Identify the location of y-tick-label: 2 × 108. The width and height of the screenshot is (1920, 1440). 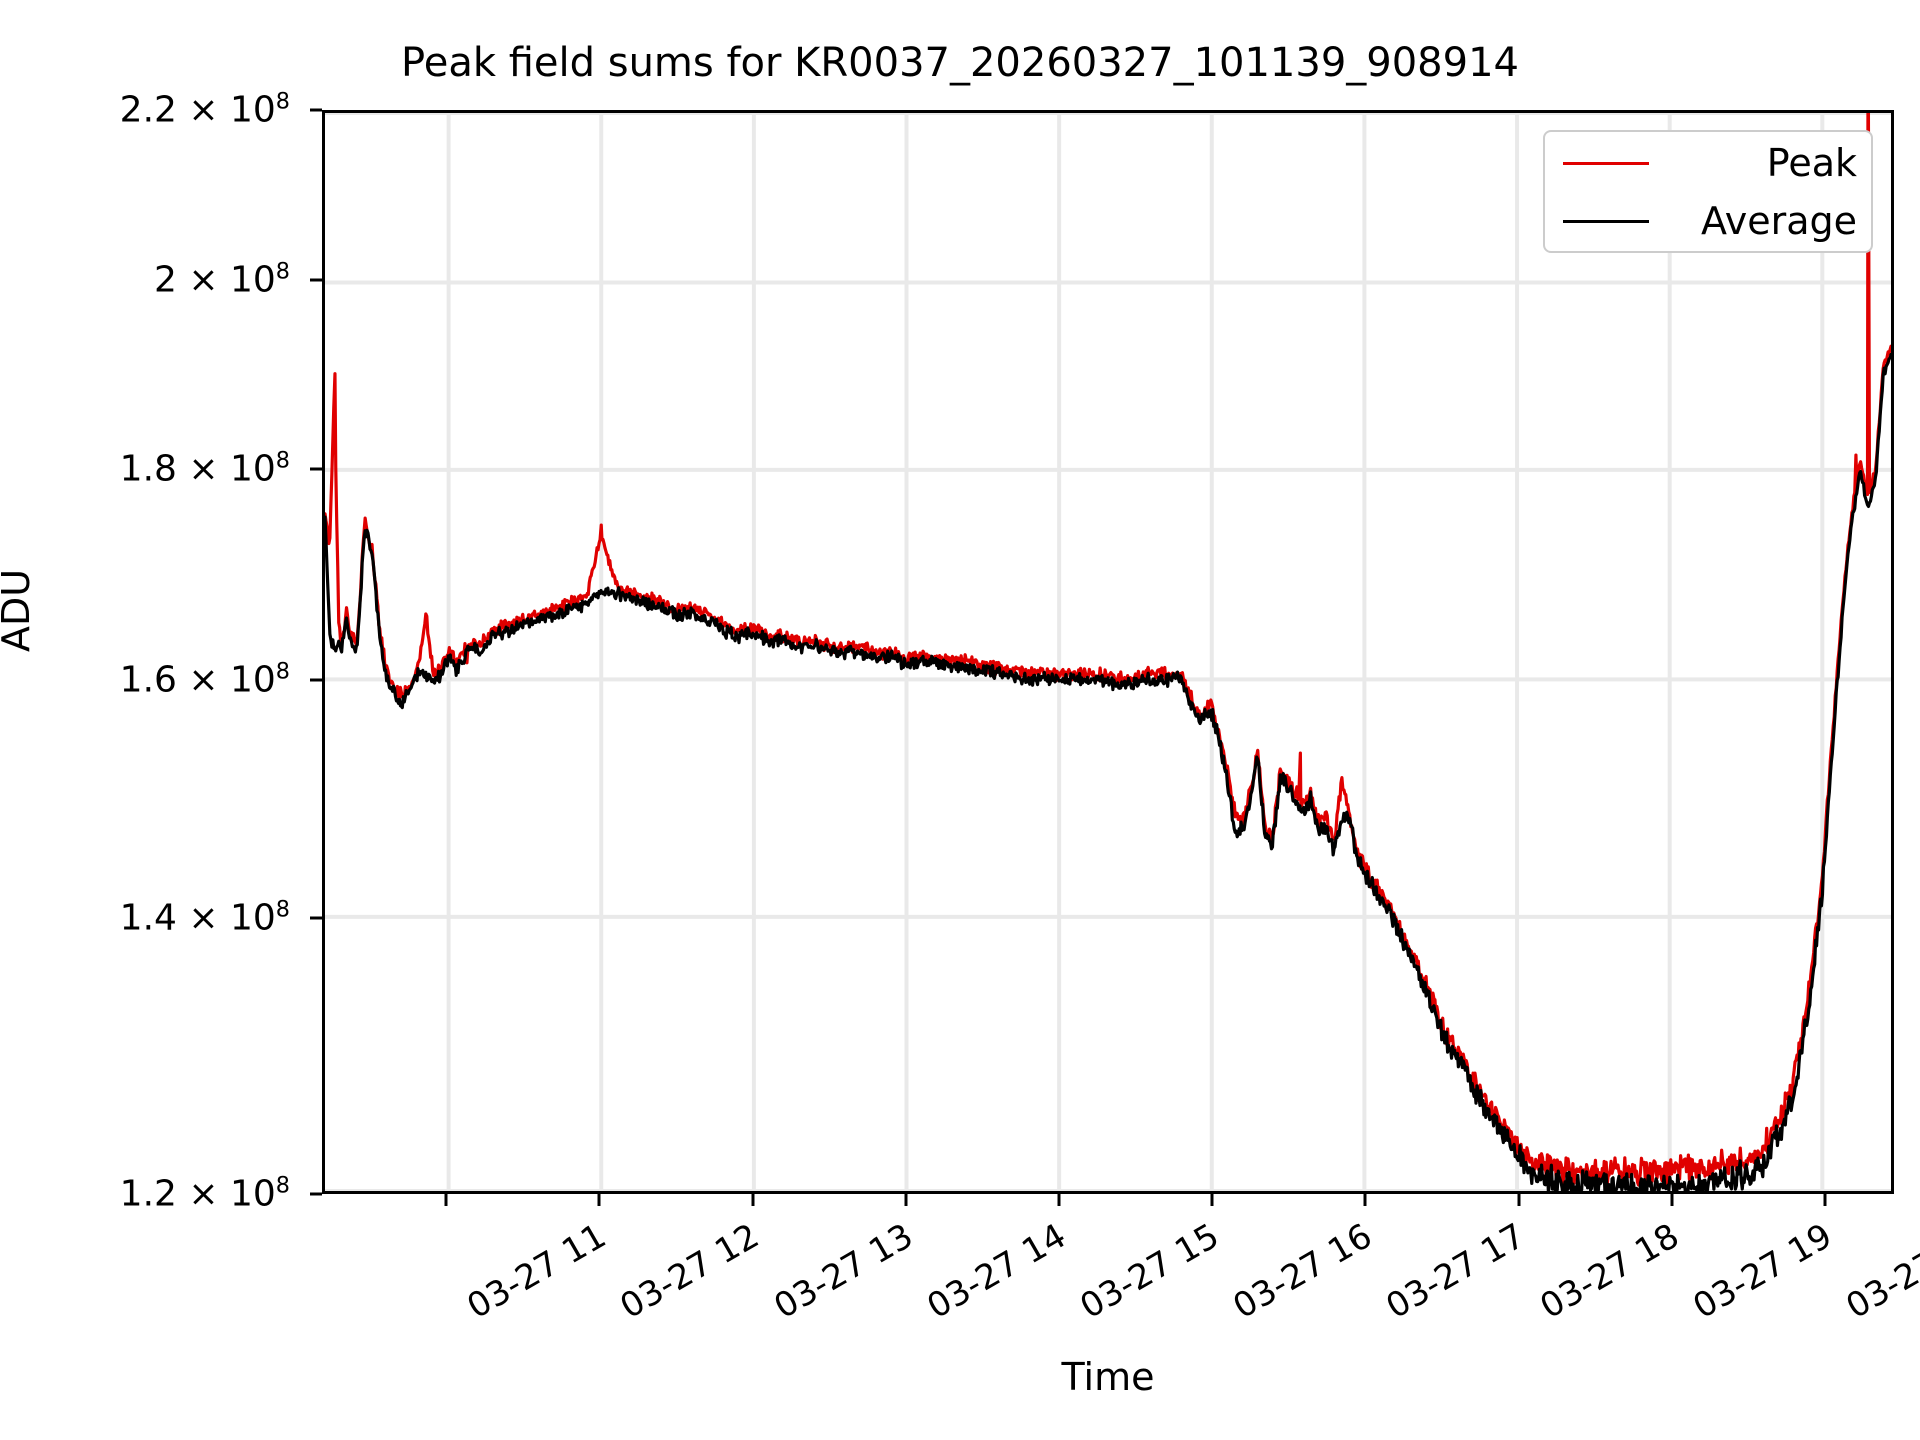
(222, 279).